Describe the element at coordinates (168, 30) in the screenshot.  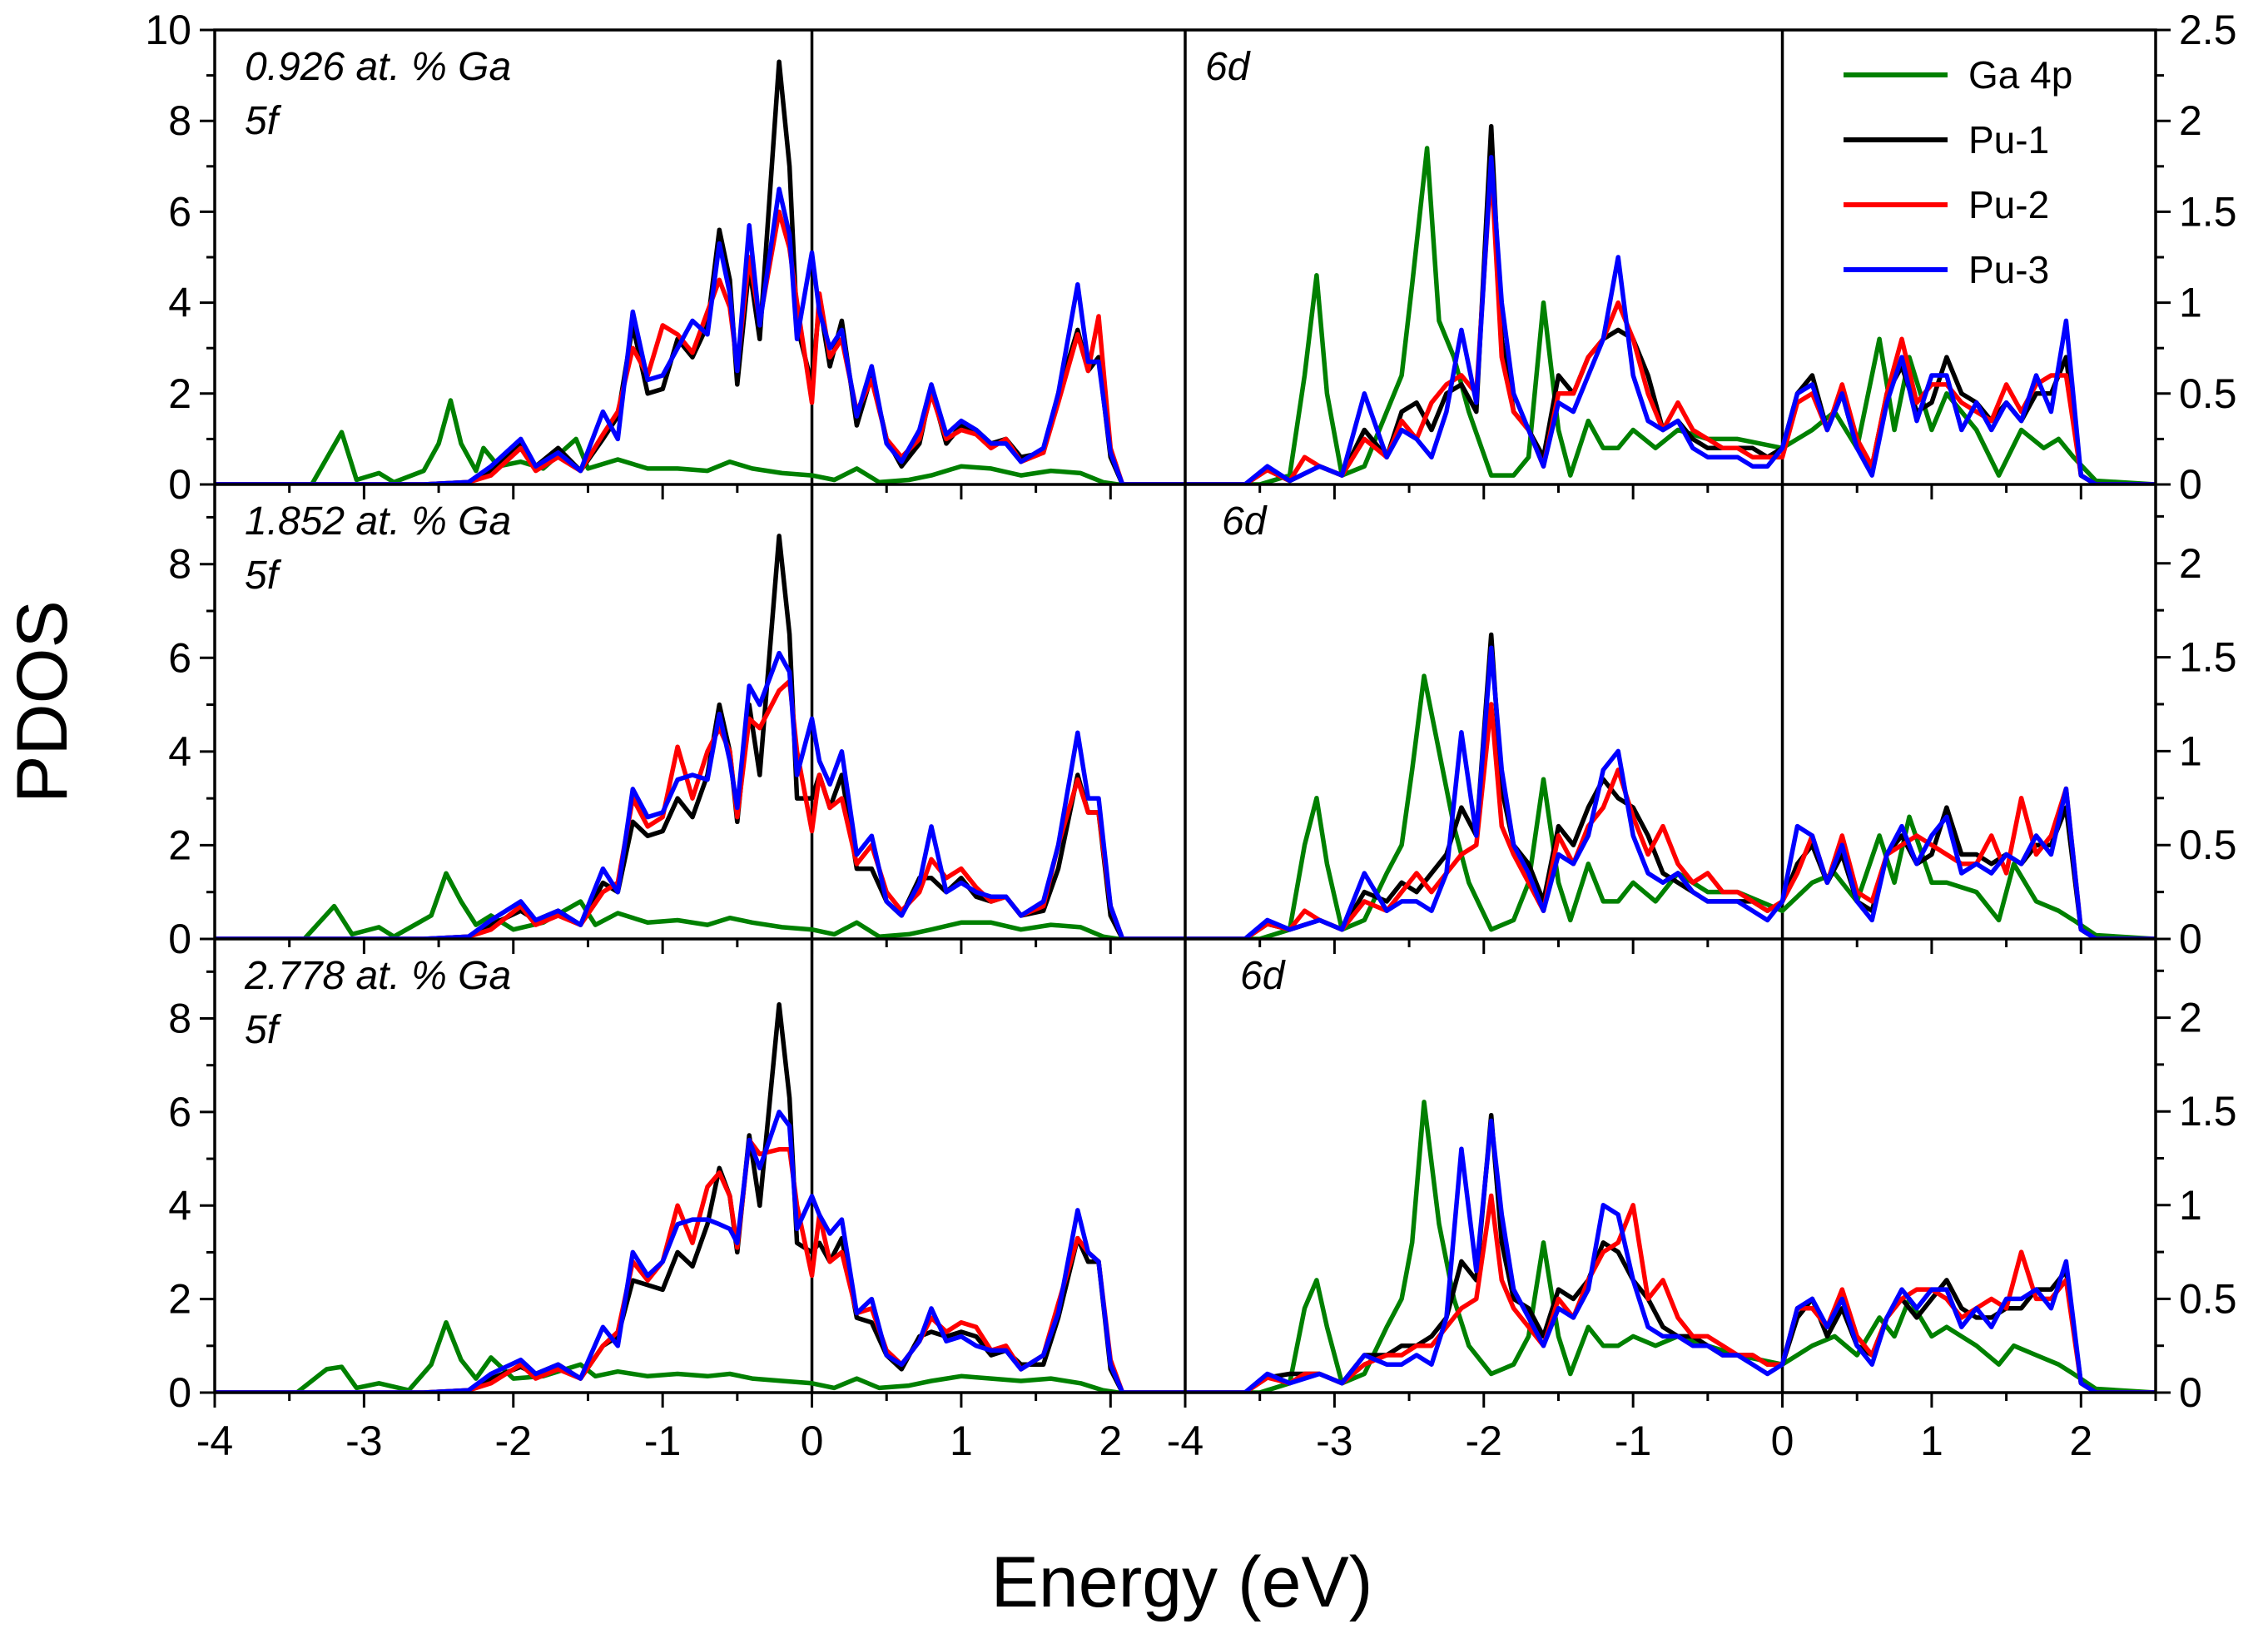
I see `y-tick-label: 10` at that location.